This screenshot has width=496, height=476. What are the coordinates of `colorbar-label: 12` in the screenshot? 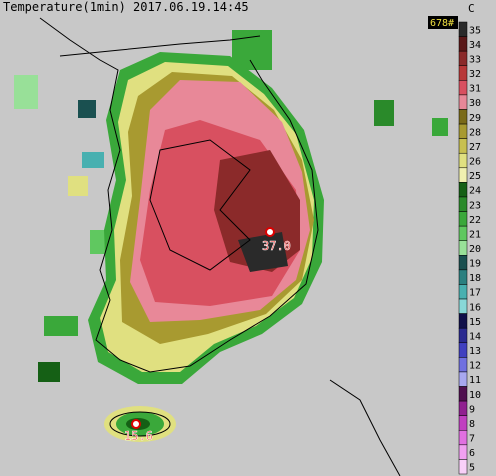 It's located at (475, 366).